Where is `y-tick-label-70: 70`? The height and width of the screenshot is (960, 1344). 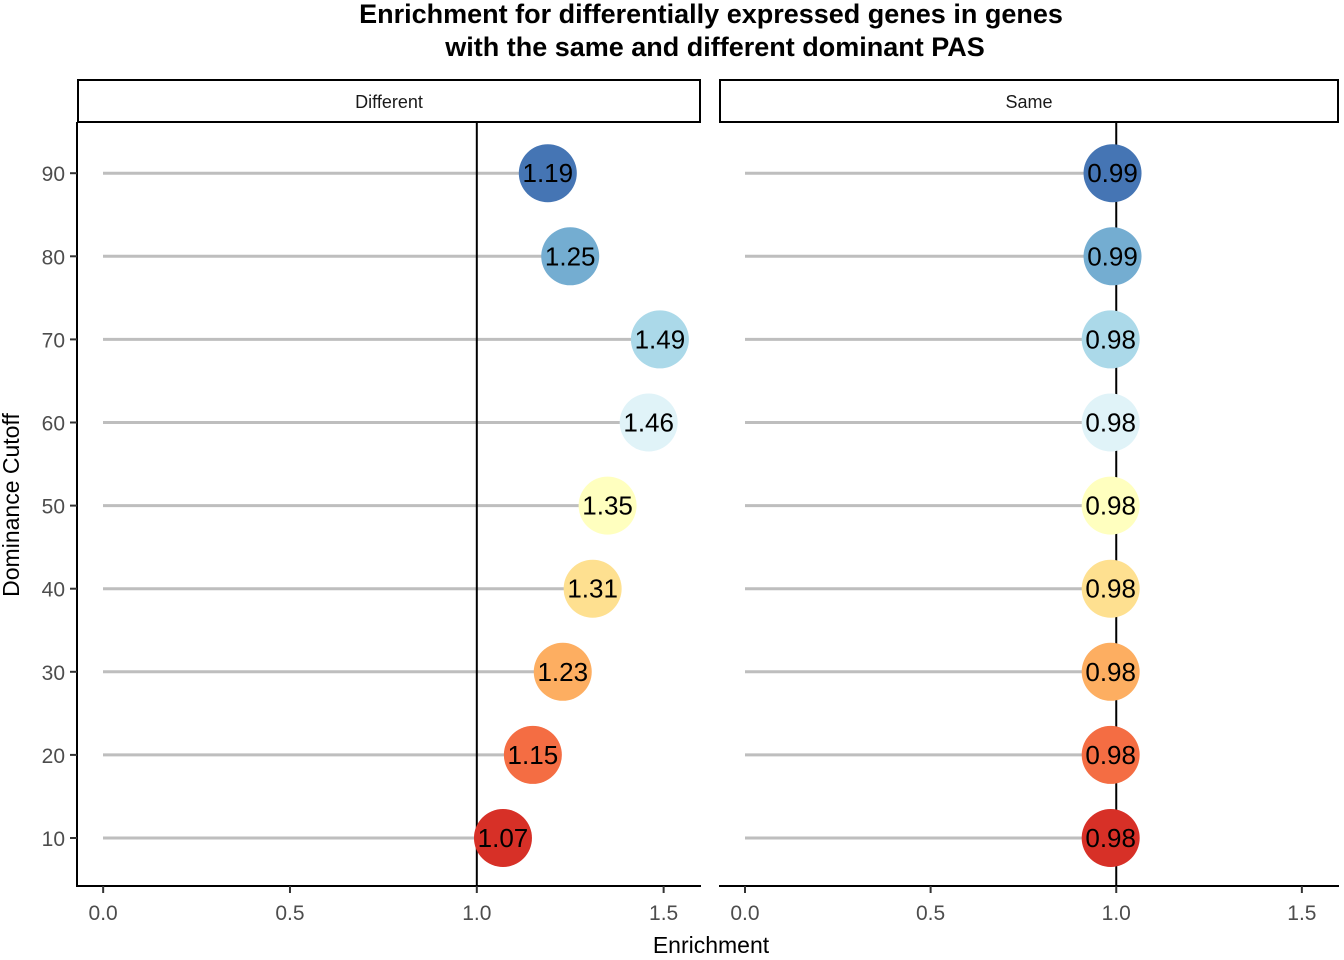 y-tick-label-70: 70 is located at coordinates (53, 340).